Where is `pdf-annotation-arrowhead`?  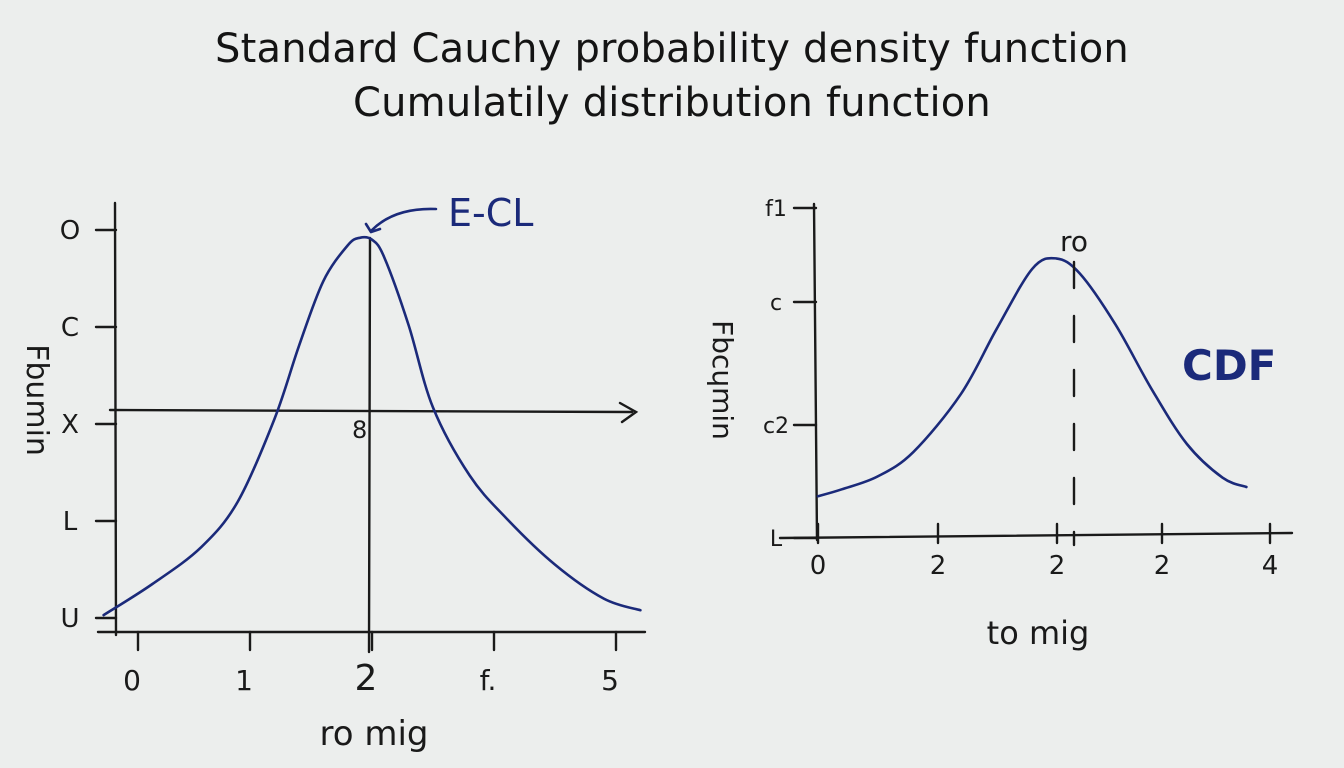 pdf-annotation-arrowhead is located at coordinates (373, 228).